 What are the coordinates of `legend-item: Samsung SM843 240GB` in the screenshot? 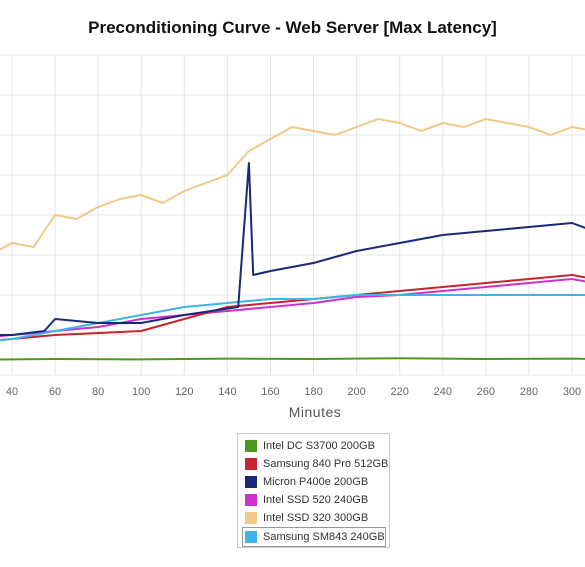 It's located at (314, 537).